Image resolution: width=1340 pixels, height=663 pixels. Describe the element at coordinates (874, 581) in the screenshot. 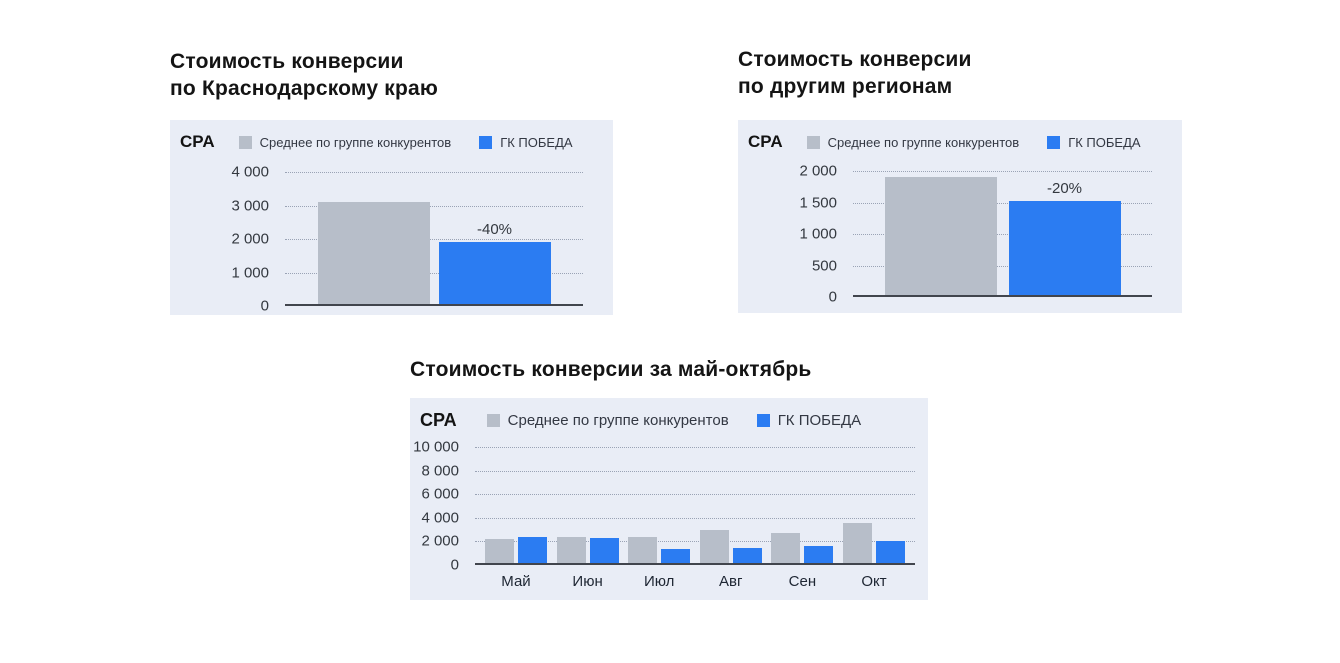

I see `x-axis-label-Окт: Окт` at that location.